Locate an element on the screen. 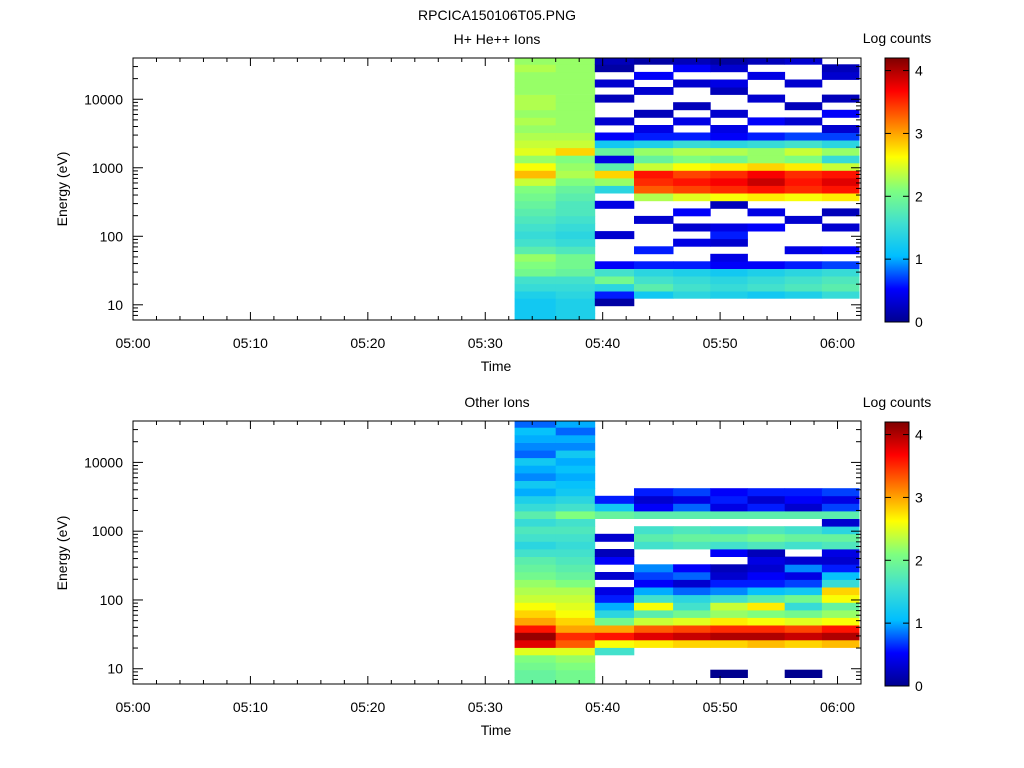 The width and height of the screenshot is (1024, 768). colorbar-ticks: 0 1 2 3 4 is located at coordinates (904, 560).